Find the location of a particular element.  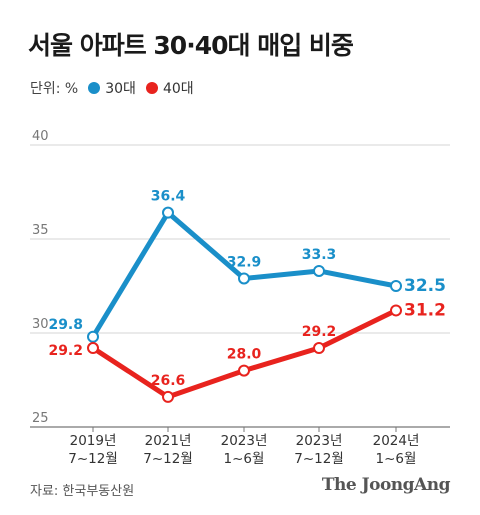

chart-title: 서울 아파트 30·40대 매입 비중 is located at coordinates (191, 45).